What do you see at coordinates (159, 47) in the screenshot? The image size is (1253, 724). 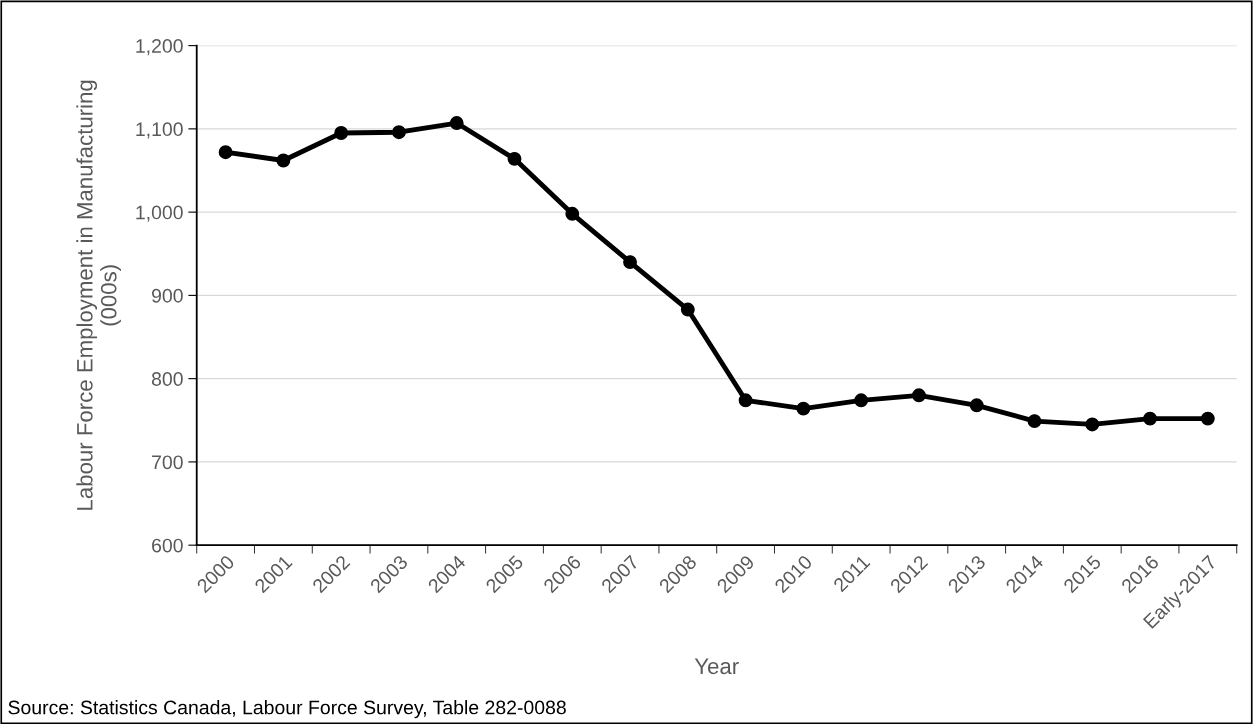 I see `y-tick-label: 1,200` at bounding box center [159, 47].